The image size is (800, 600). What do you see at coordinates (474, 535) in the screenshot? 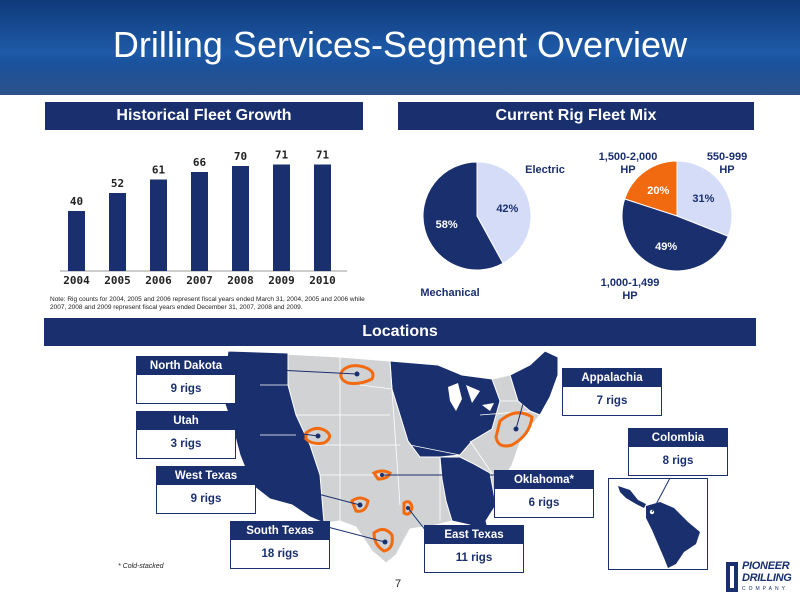
I see `east-texas-name: East Texas` at bounding box center [474, 535].